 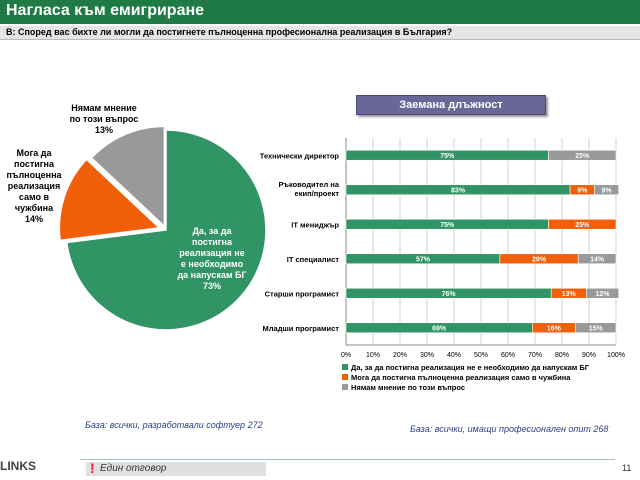 What do you see at coordinates (128, 177) in the screenshot?
I see `pie-slice-no-opinion` at bounding box center [128, 177].